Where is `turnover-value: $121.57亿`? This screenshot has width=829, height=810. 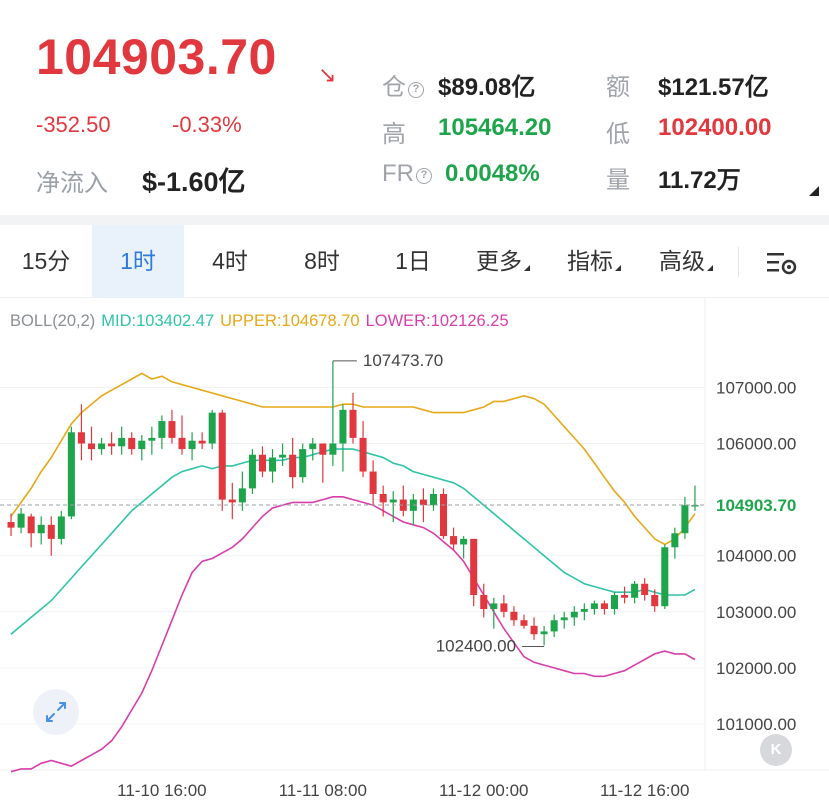 turnover-value: $121.57亿 is located at coordinates (713, 87).